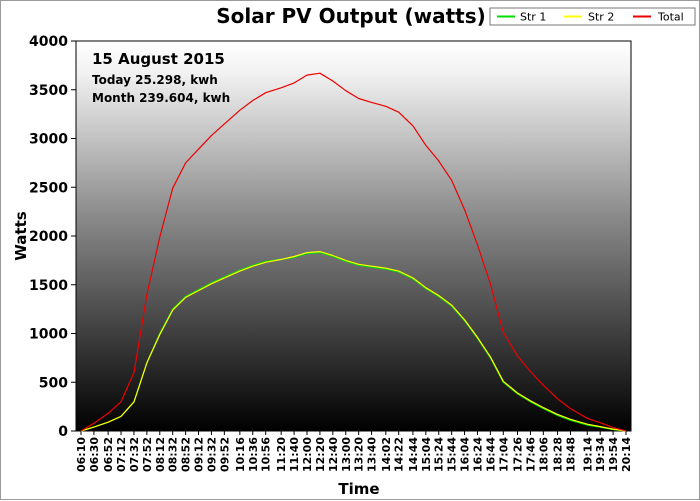  What do you see at coordinates (281, 454) in the screenshot?
I see `x-tick-label: 11:20` at bounding box center [281, 454].